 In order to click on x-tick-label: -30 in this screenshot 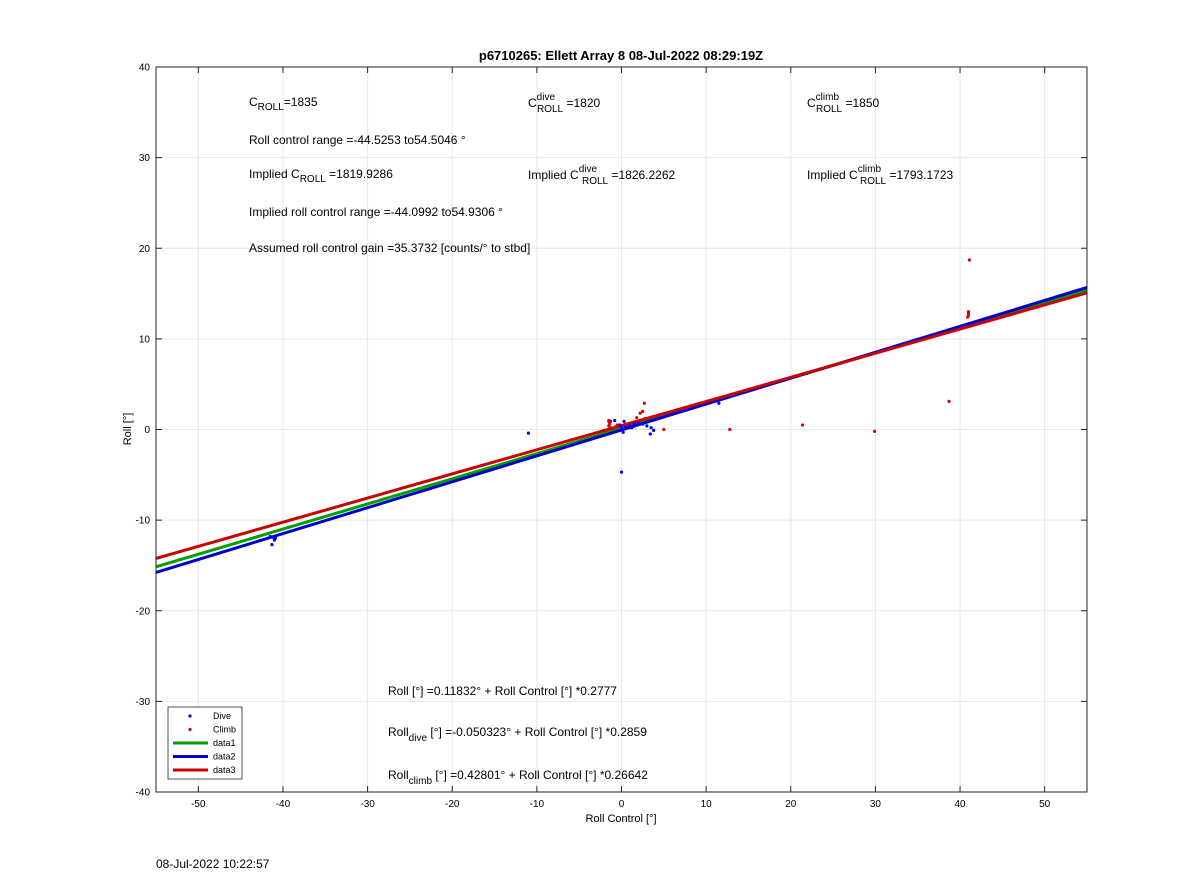, I will do `click(367, 804)`.